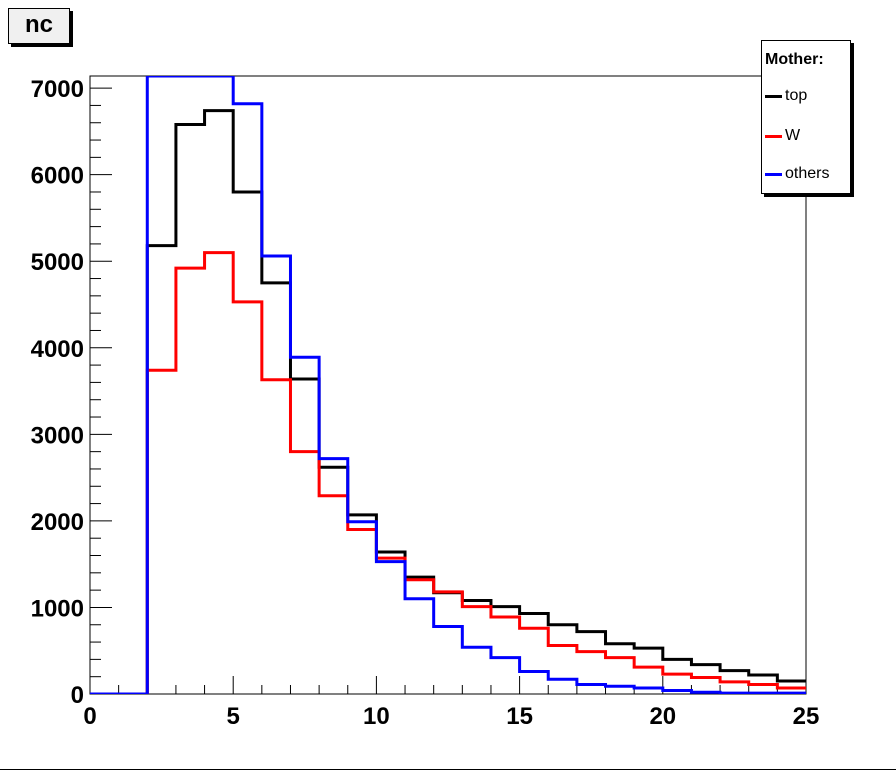 The image size is (896, 772). Describe the element at coordinates (797, 174) in the screenshot. I see `legend-item-others: others` at that location.